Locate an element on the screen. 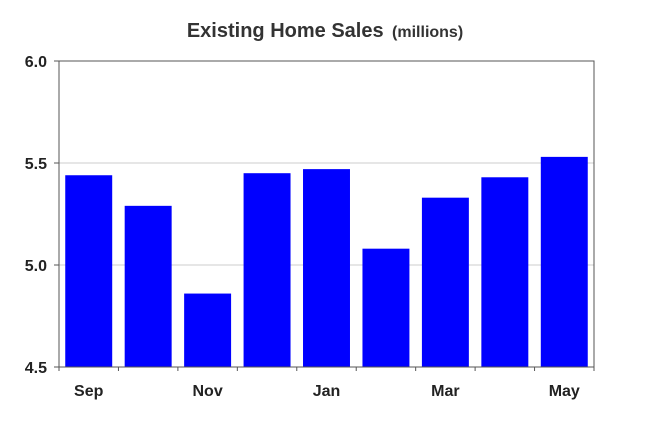  x-tick-label: Sep is located at coordinates (89, 391).